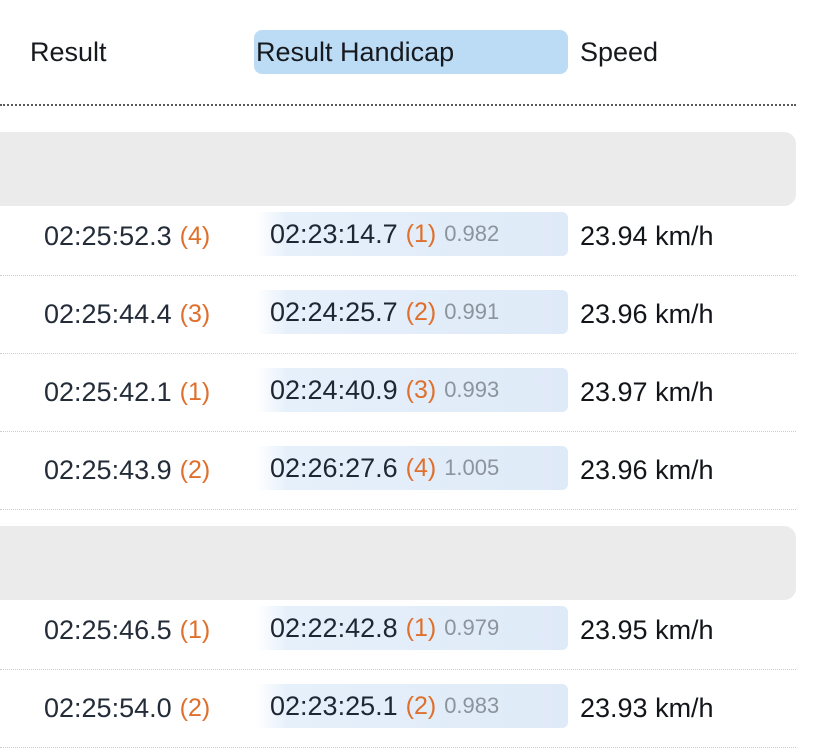 This screenshot has width=824, height=752. Describe the element at coordinates (334, 705) in the screenshot. I see `handicap-time: 02:23:25.1` at that location.